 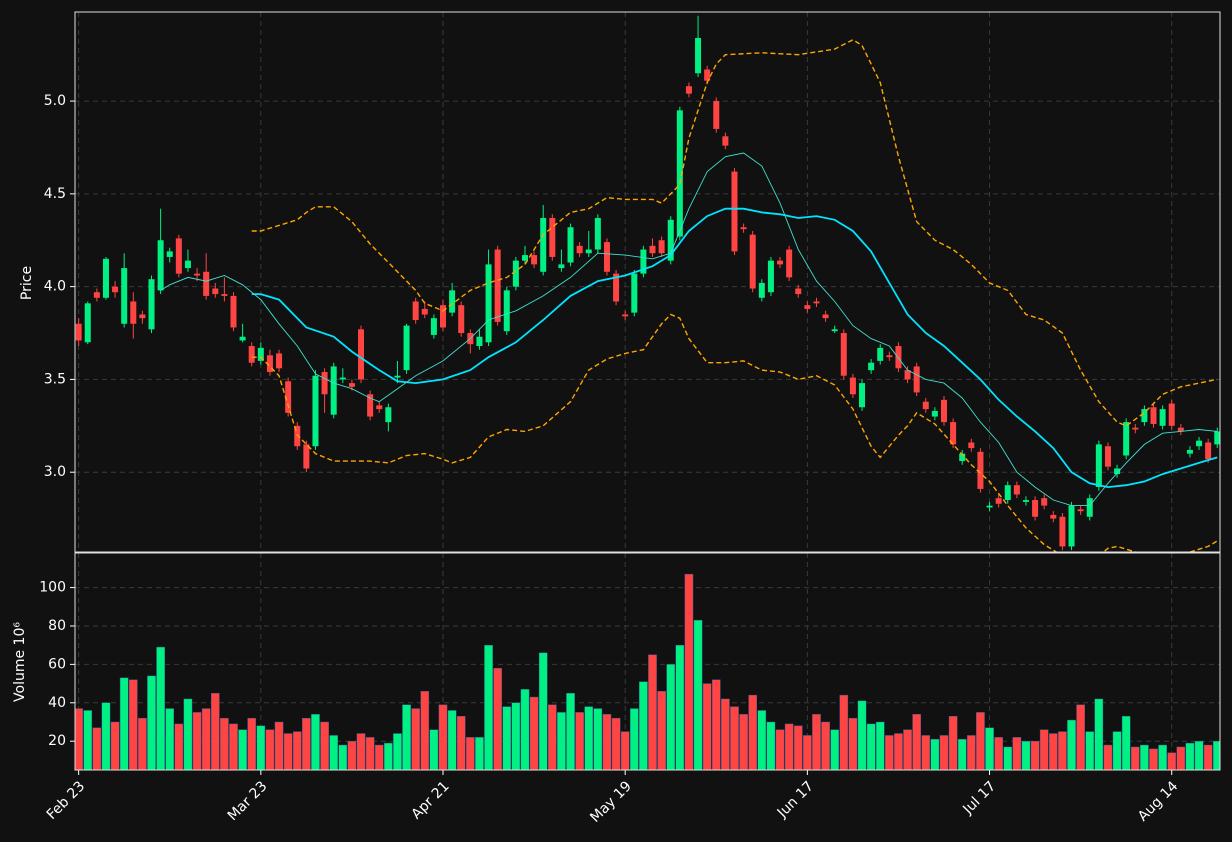 What do you see at coordinates (57, 703) in the screenshot?
I see `volume-tick-label: 40` at bounding box center [57, 703].